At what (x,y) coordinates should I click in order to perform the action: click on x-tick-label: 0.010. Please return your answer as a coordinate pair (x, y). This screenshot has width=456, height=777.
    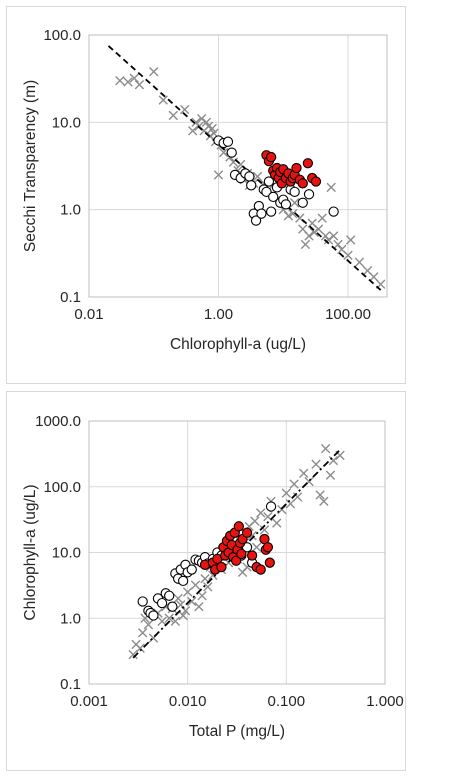
    Looking at the image, I should click on (188, 701).